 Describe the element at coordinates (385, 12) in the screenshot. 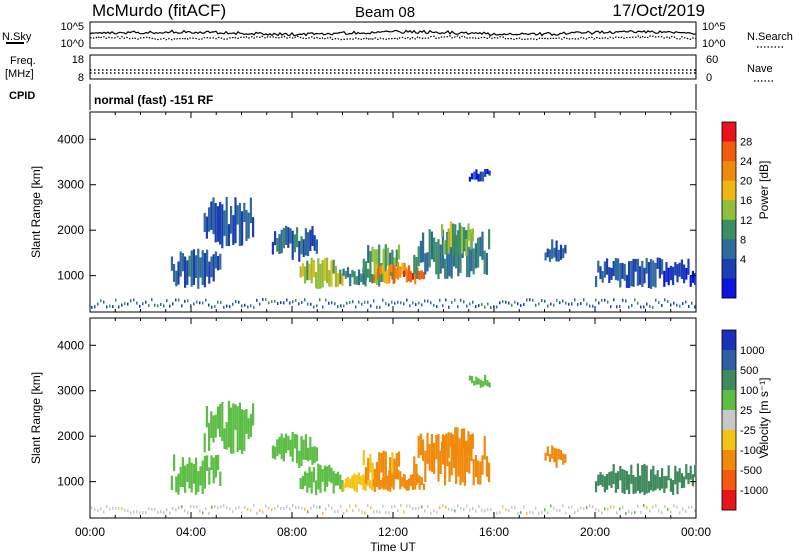

I see `beam-title: Beam 08` at that location.